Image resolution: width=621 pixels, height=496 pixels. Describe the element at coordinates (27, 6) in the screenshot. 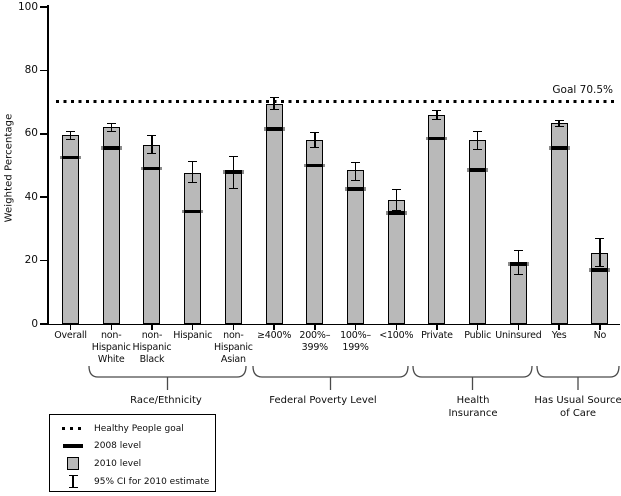

I see `y-tick-label: 100` at that location.